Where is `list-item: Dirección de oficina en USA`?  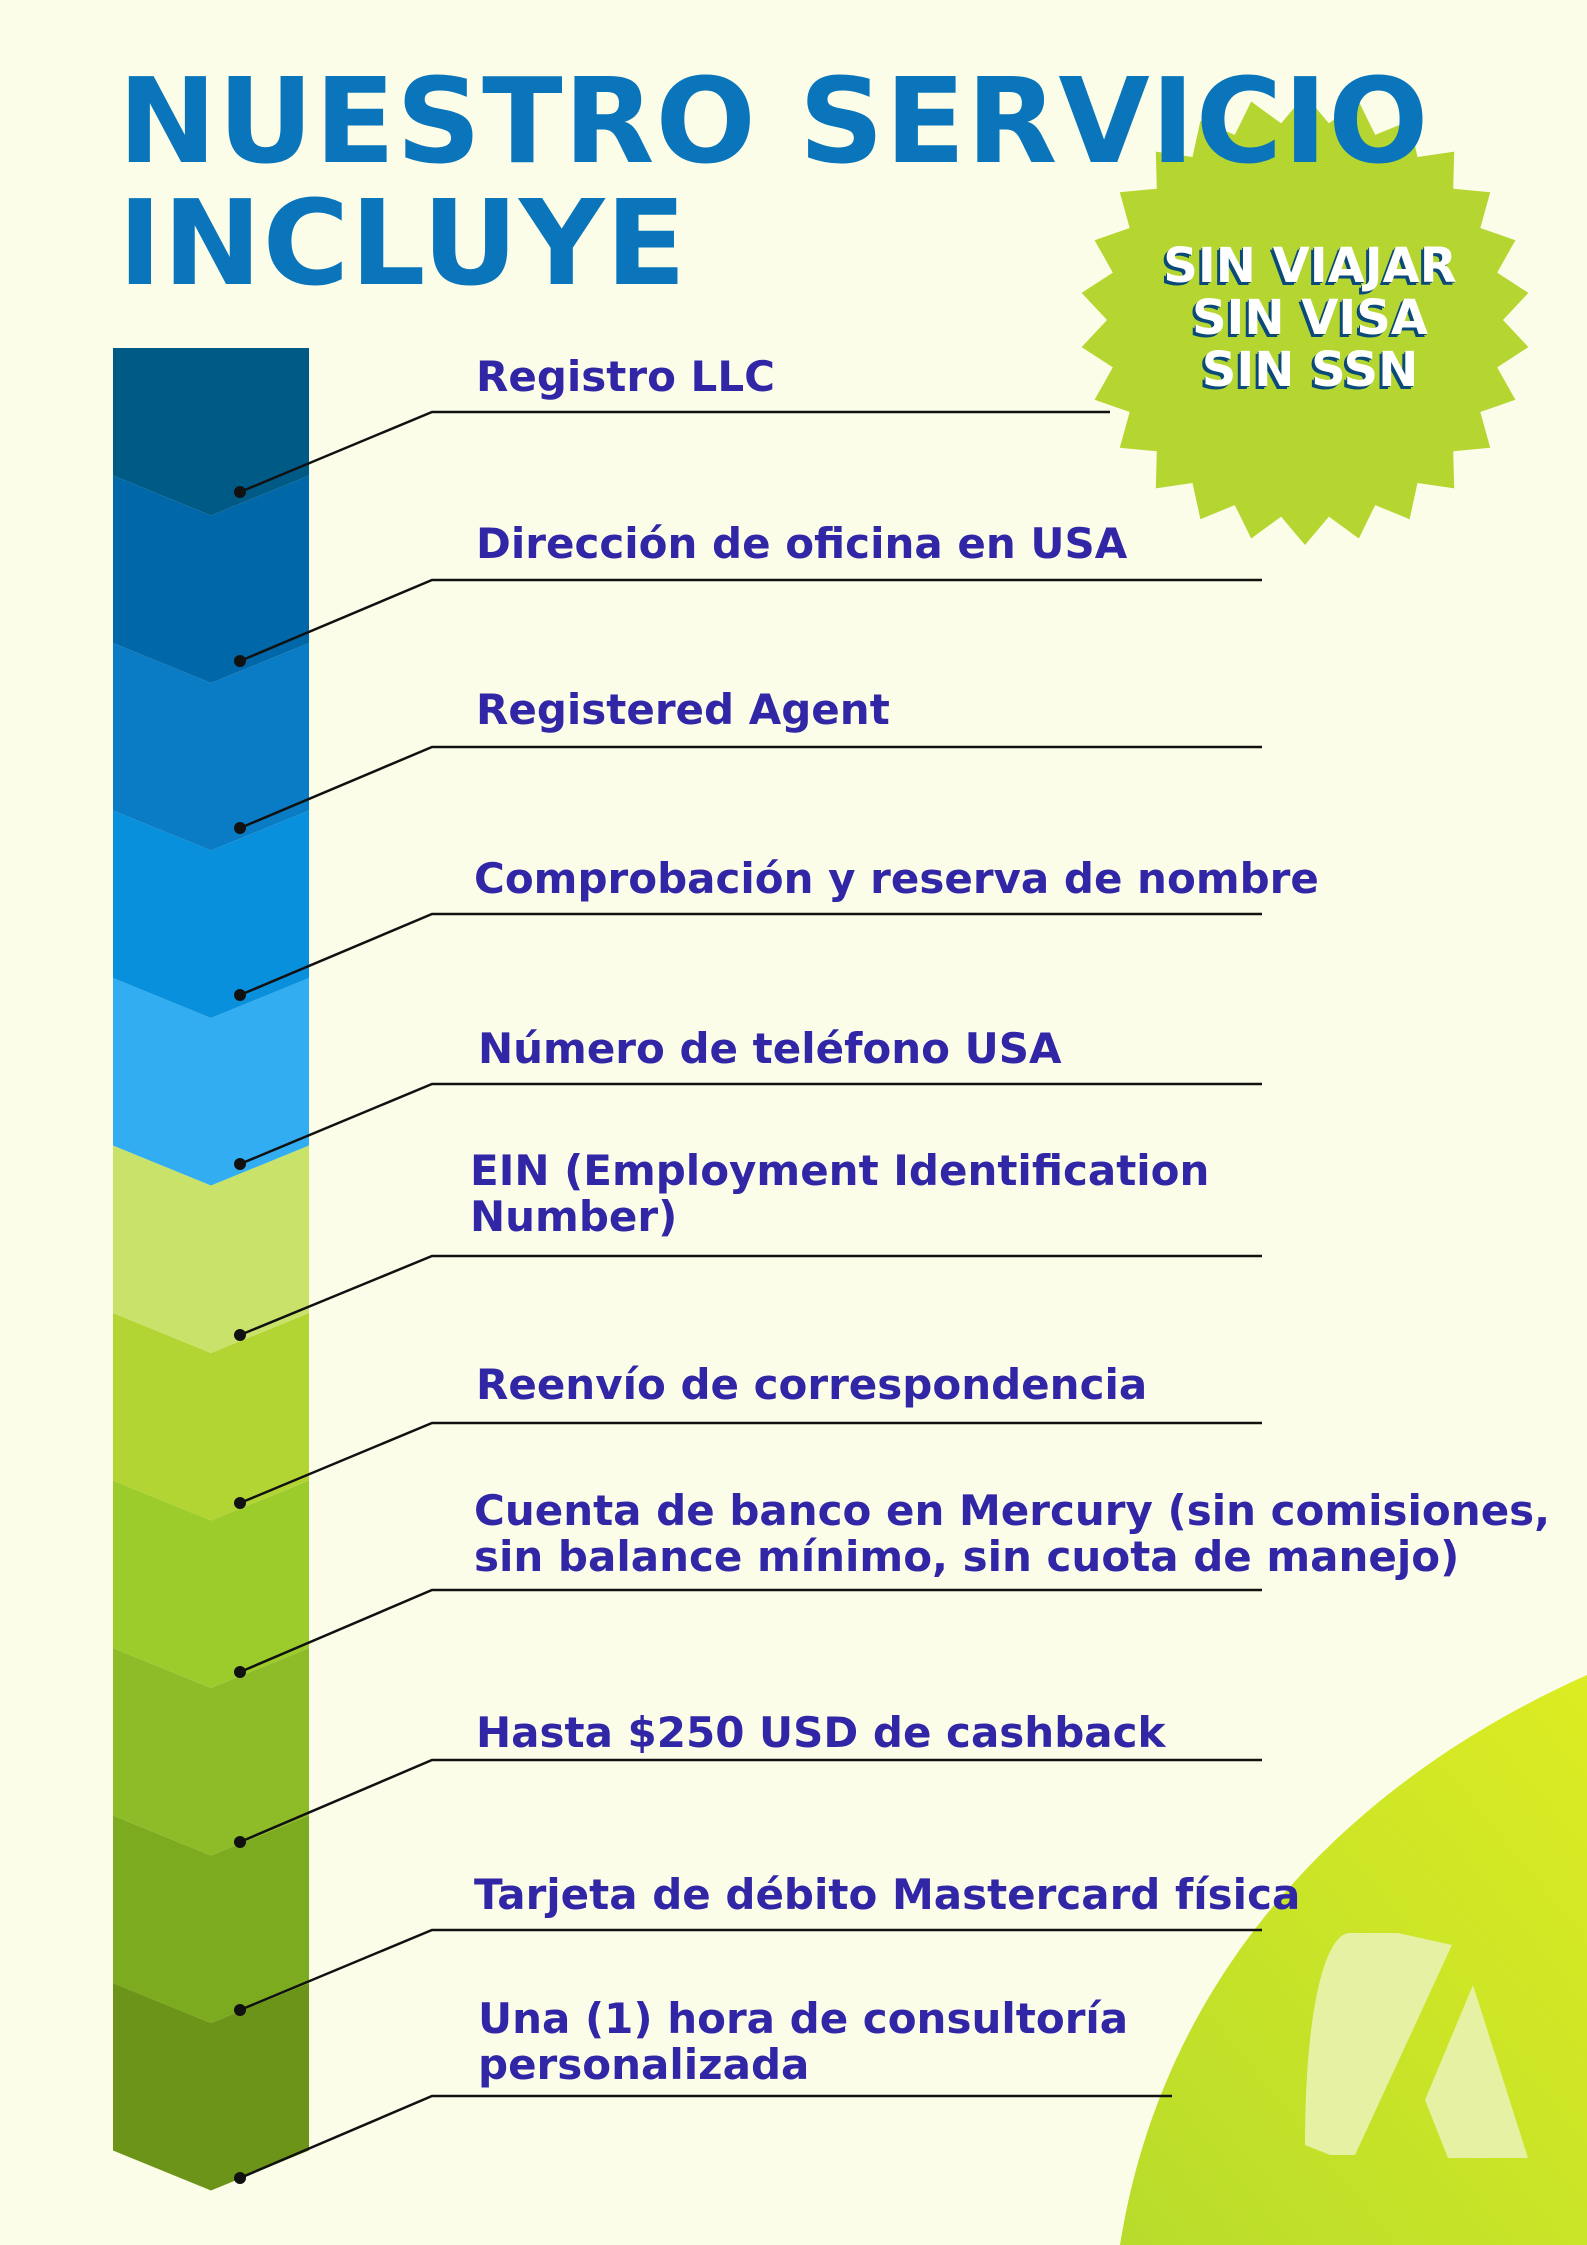
list-item: Dirección de oficina en USA is located at coordinates (801, 544).